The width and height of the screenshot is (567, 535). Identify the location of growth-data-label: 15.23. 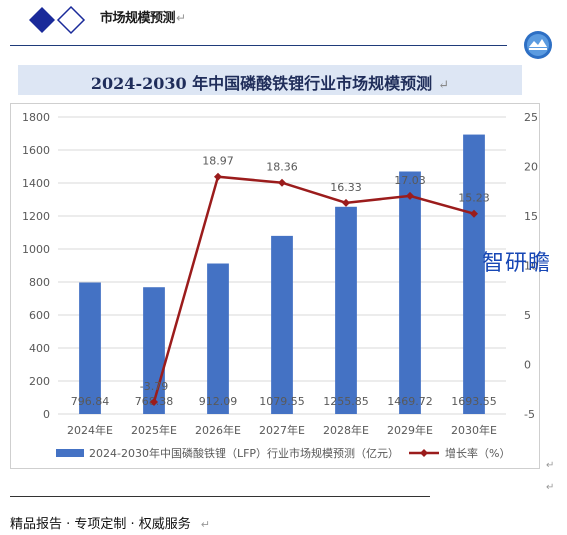
(474, 198).